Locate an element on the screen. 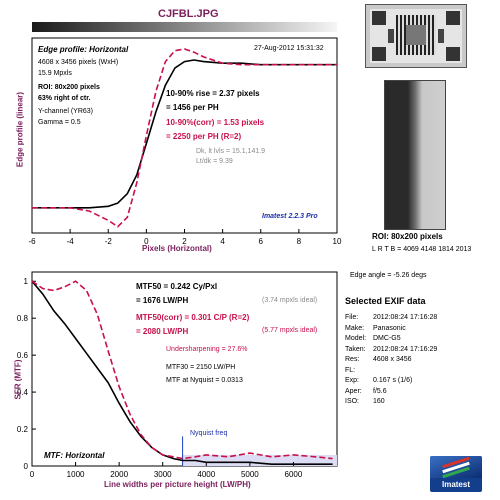 The height and width of the screenshot is (500, 500). mtf-panel-title: MTF: Horizontal is located at coordinates (74, 455).